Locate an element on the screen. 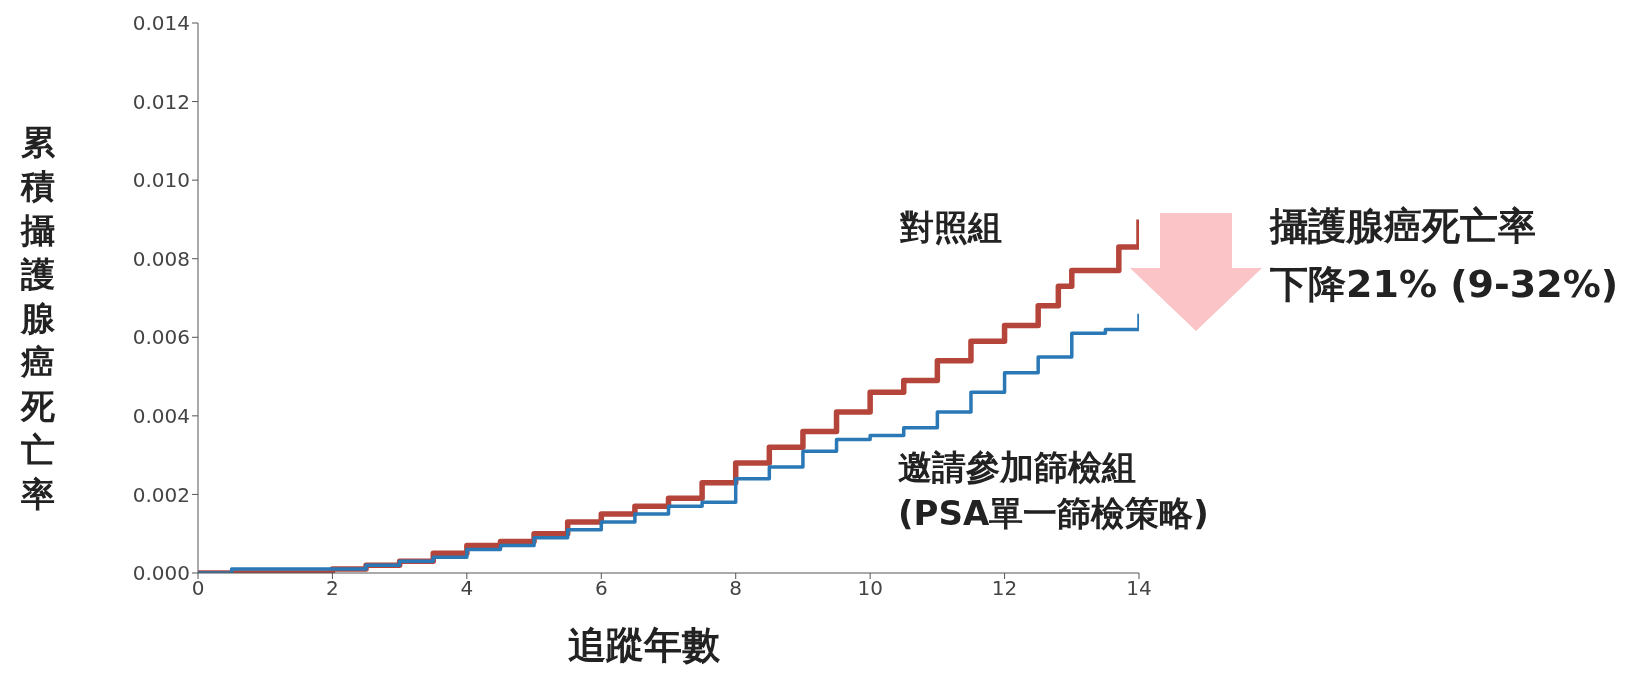 The height and width of the screenshot is (692, 1632). text: 對照組 is located at coordinates (951, 227).